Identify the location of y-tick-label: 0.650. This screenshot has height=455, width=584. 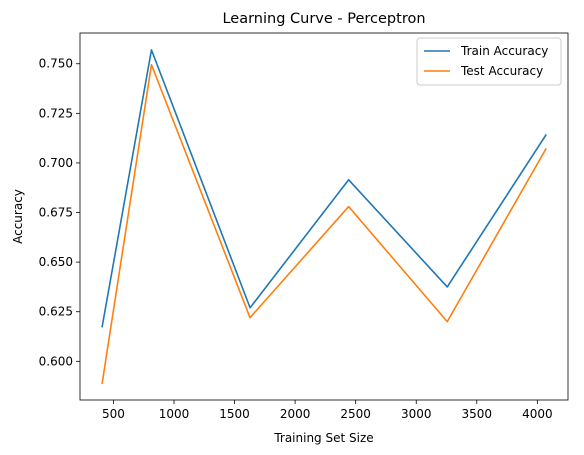
(56, 262).